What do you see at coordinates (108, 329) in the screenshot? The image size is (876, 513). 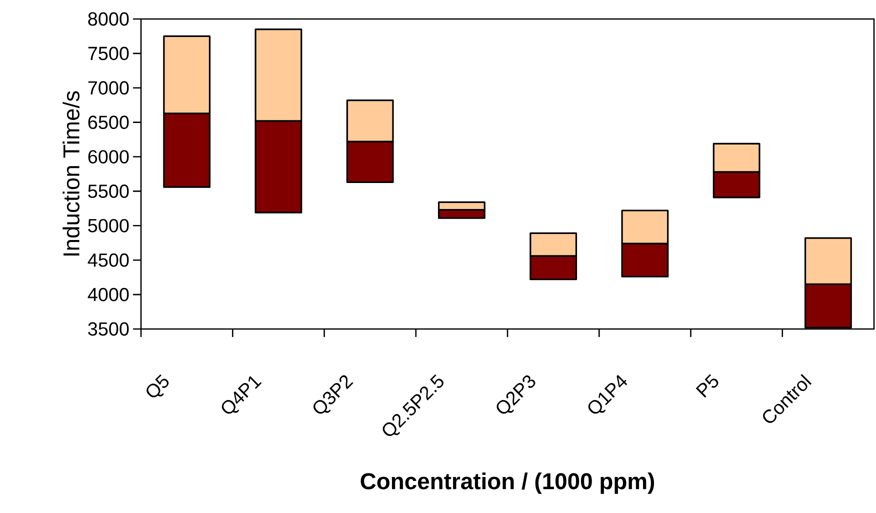 I see `y-tick-label: 3500` at bounding box center [108, 329].